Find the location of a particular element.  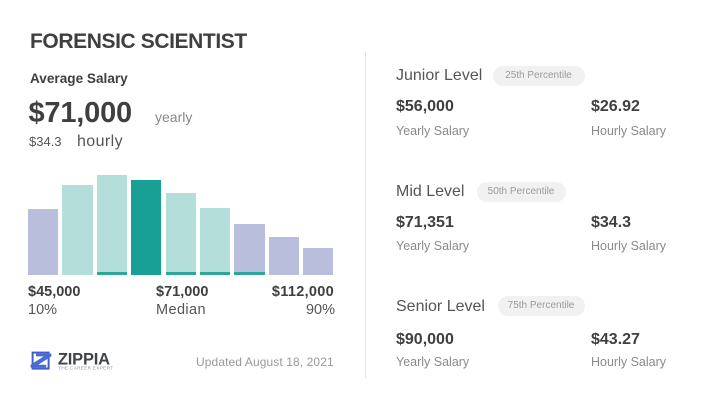

svg-text: THE CAREER EXPERT is located at coordinates (85, 367).